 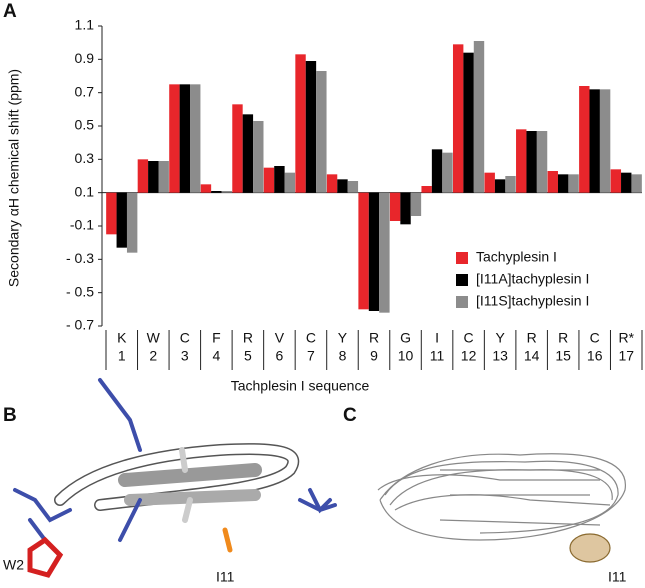 What do you see at coordinates (122, 356) in the screenshot?
I see `x-tick-label: 1` at bounding box center [122, 356].